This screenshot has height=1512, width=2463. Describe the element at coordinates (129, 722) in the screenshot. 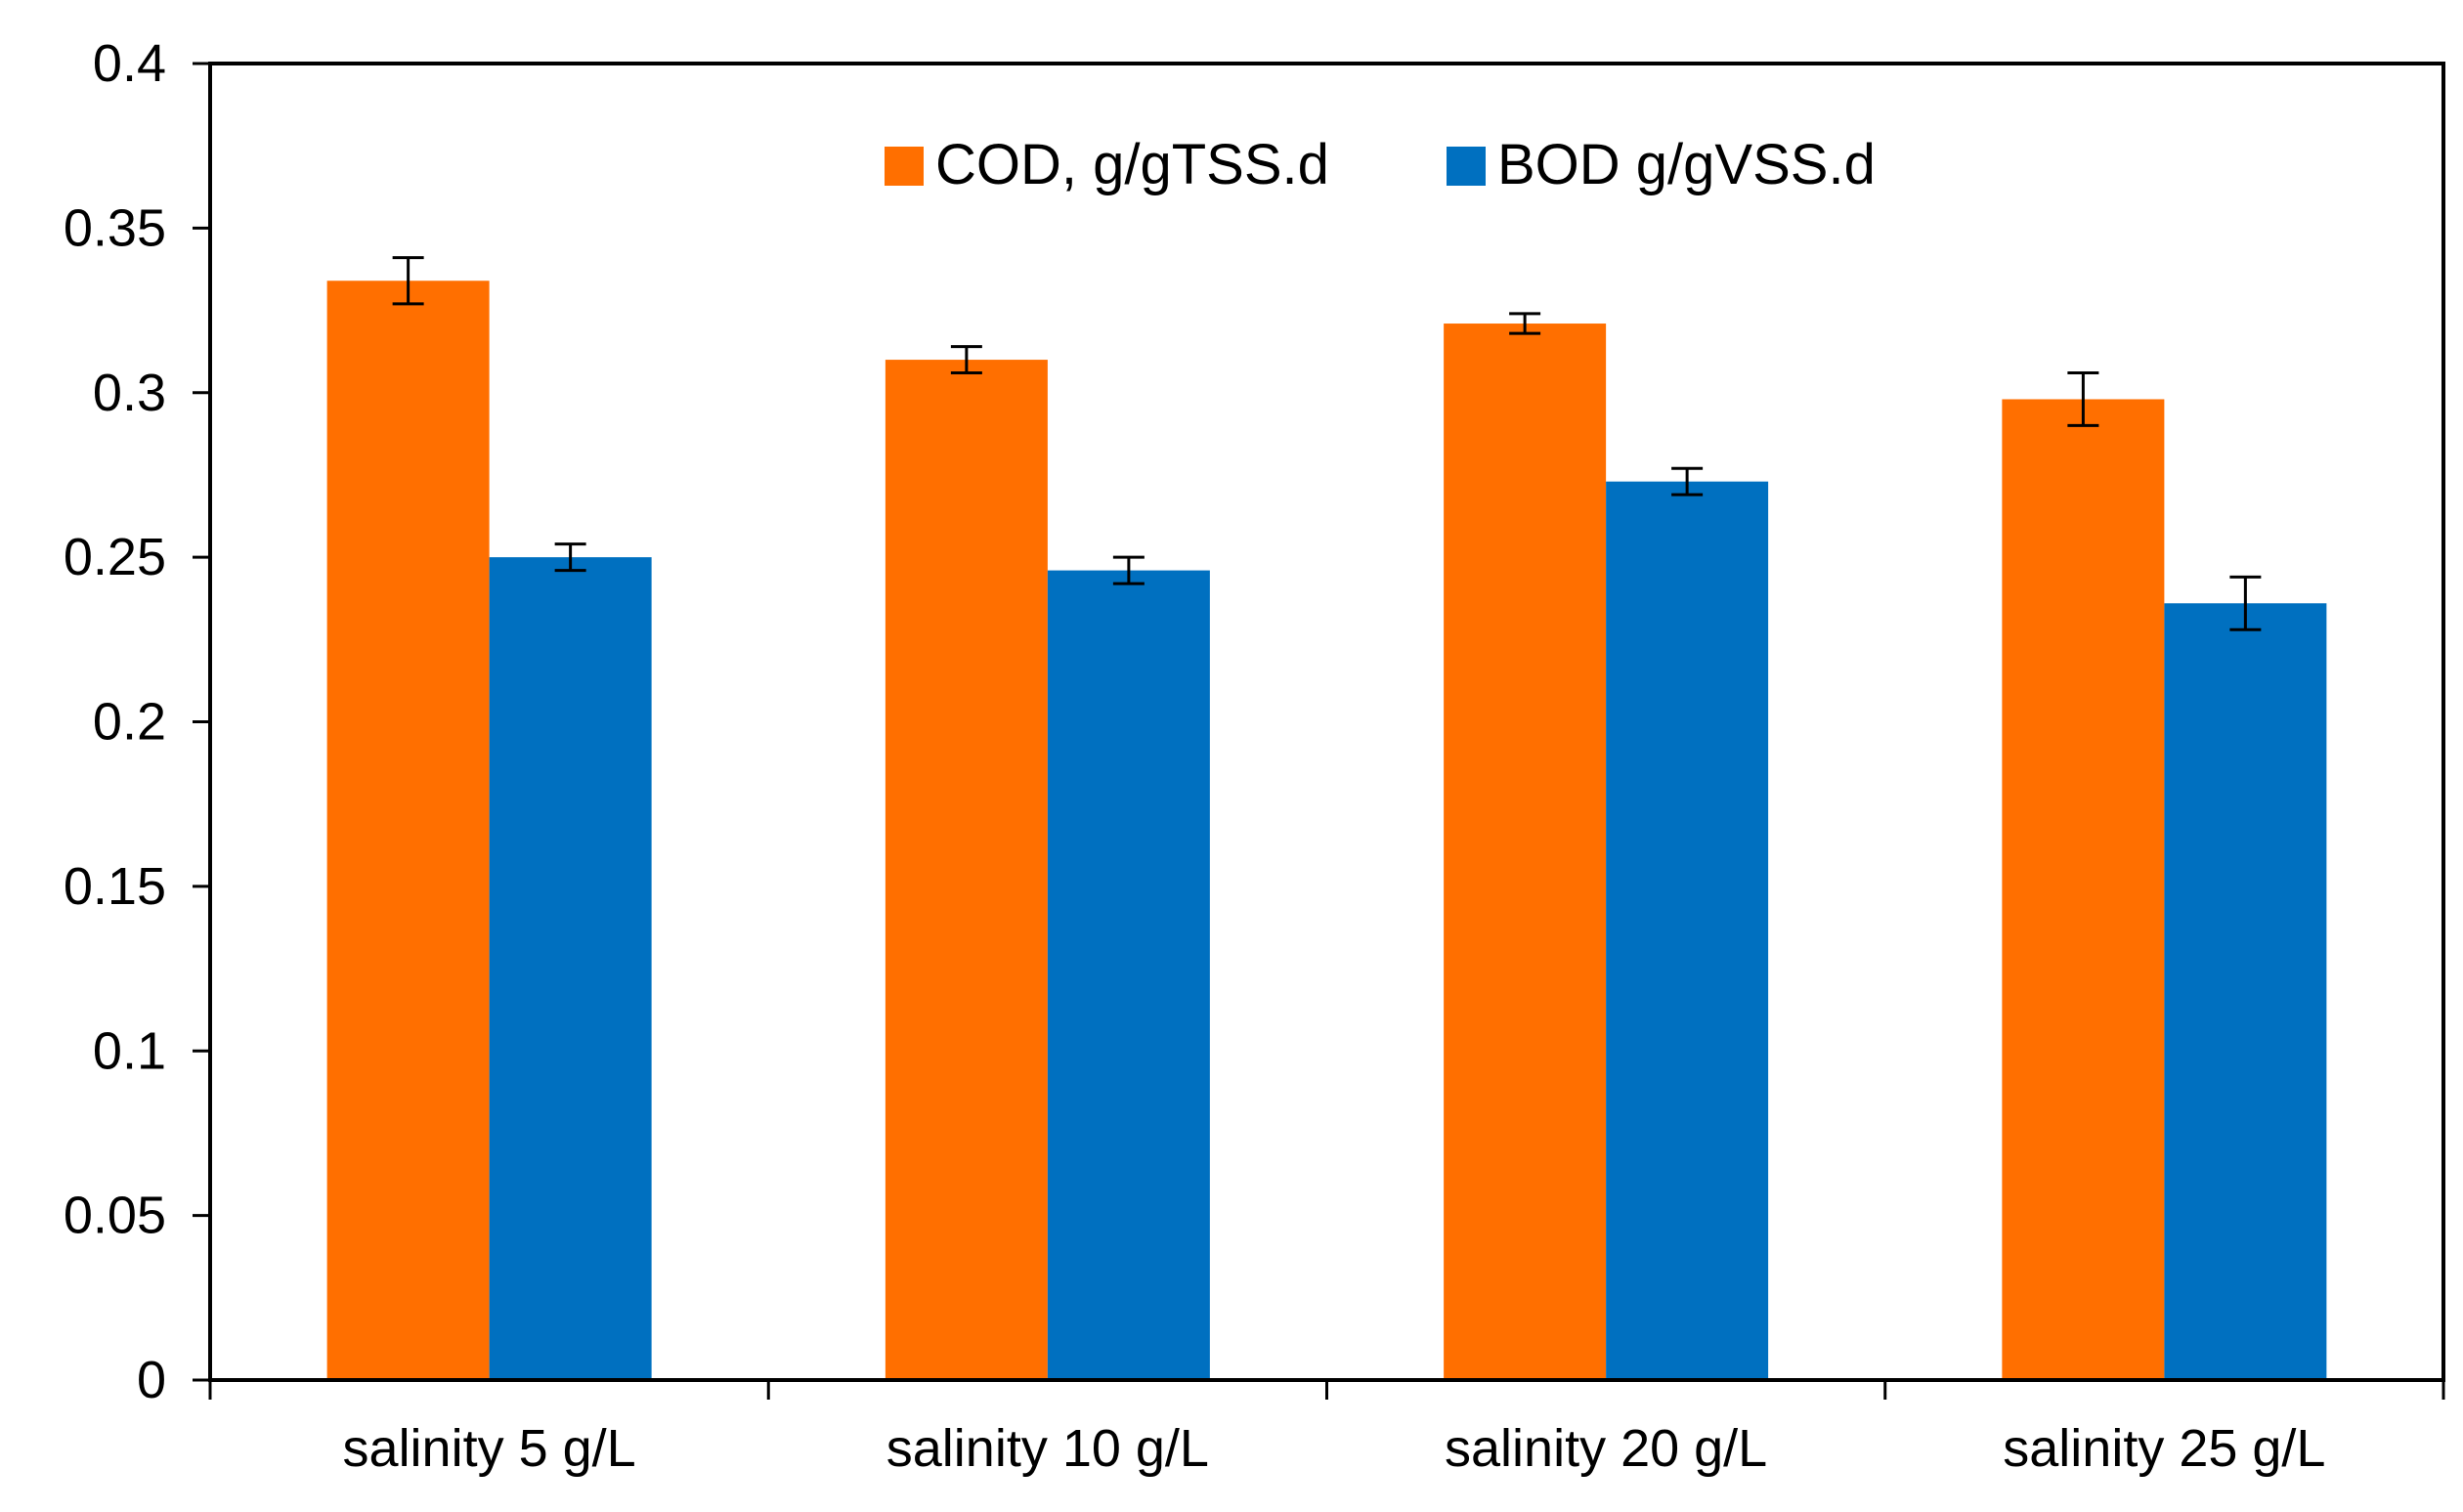

I see `y-tick-label: 0.2` at that location.